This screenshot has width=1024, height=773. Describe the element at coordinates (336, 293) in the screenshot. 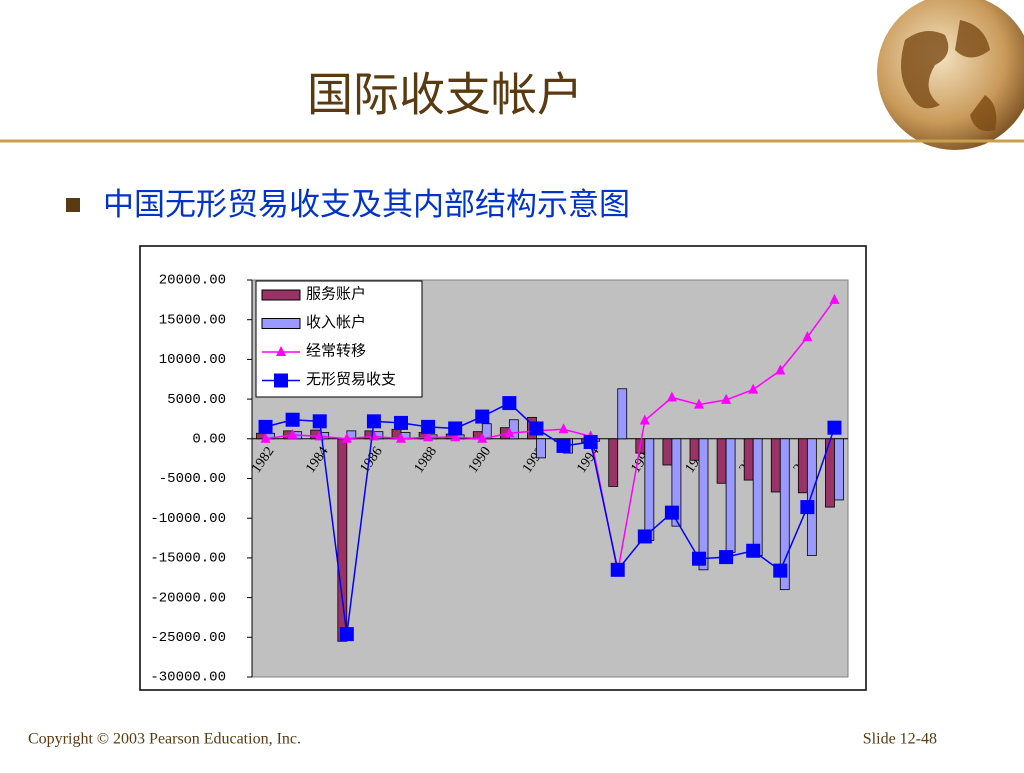

I see `legend-label: 服务账户` at that location.